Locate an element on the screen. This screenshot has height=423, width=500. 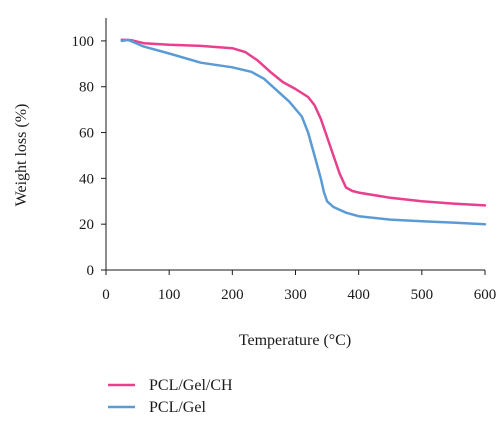
x-tick-label: 600 is located at coordinates (485, 295).